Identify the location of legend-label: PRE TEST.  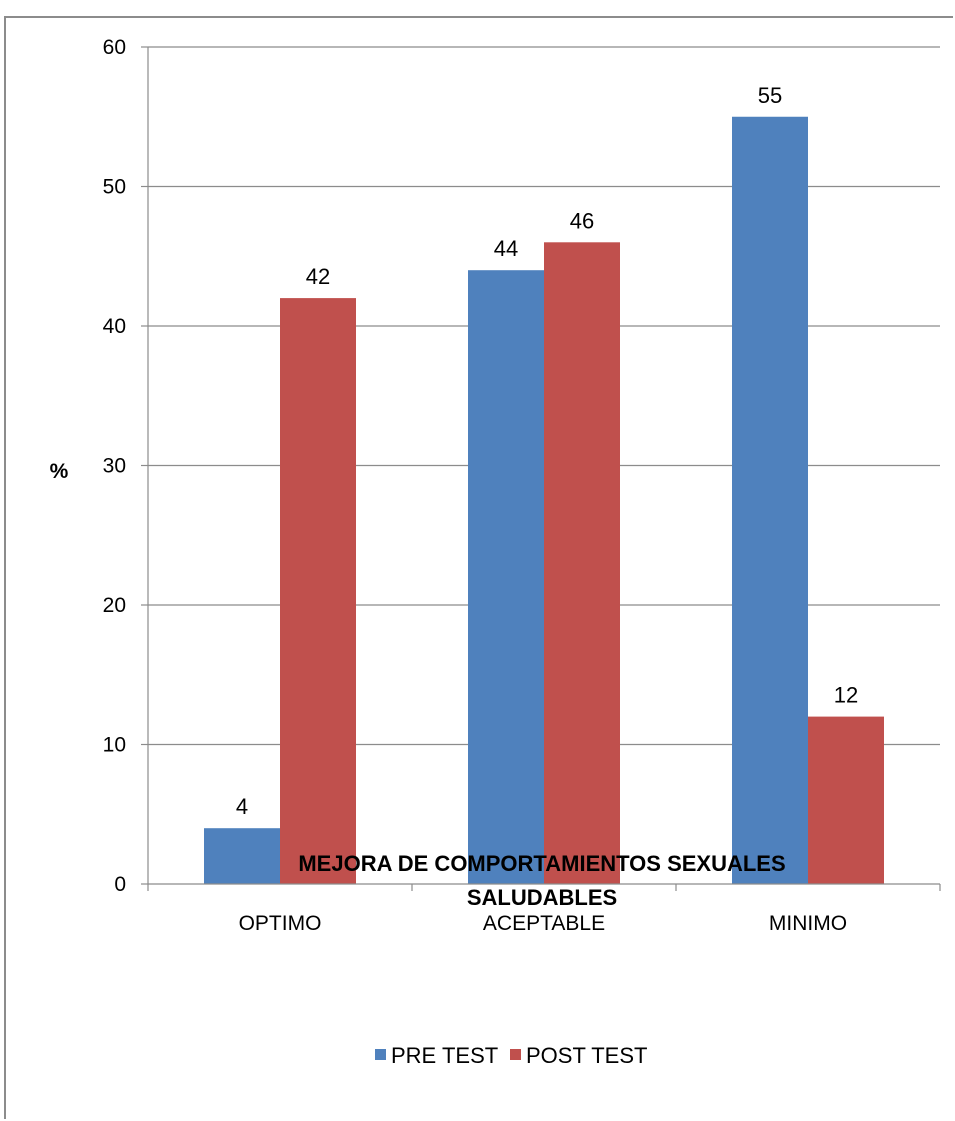
(444, 1055).